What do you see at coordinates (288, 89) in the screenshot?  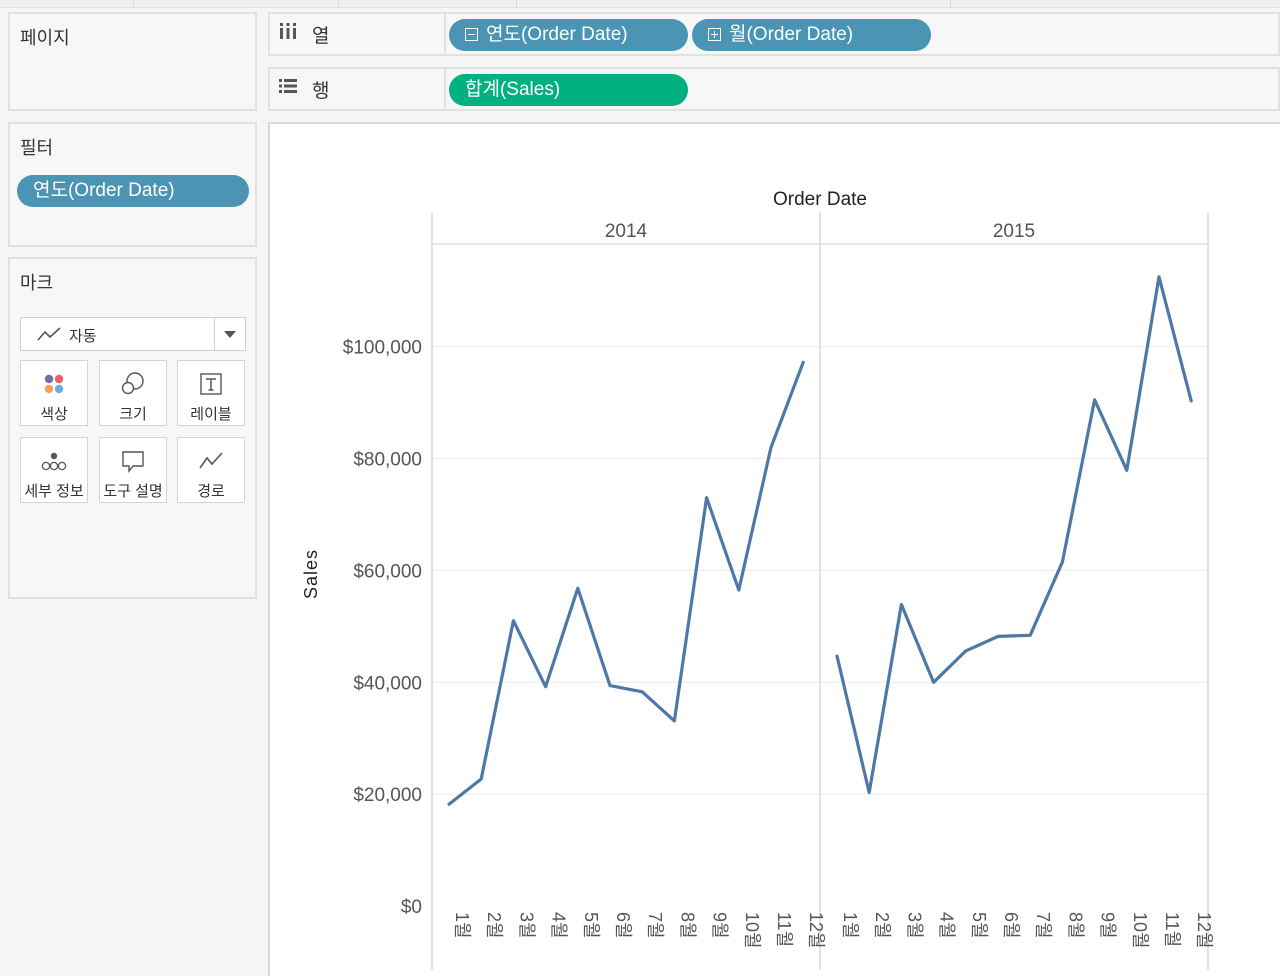 I see `rows-icon` at bounding box center [288, 89].